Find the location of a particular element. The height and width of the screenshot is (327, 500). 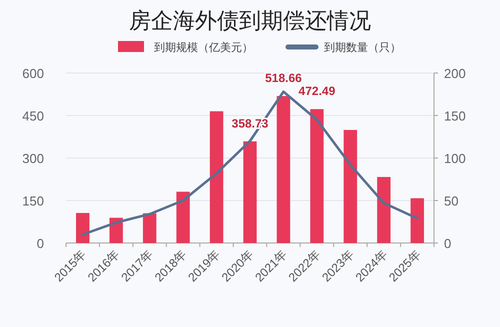

y2-tick-label: 100 is located at coordinates (455, 158).